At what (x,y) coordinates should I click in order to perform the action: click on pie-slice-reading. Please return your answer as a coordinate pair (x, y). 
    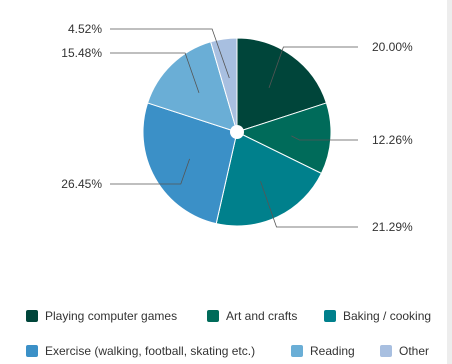
    Looking at the image, I should click on (192, 87).